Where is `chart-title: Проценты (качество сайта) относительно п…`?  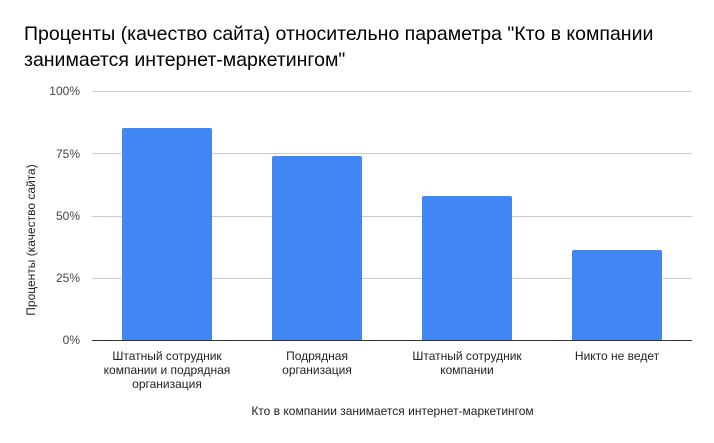
chart-title: Проценты (качество сайта) относительно п… is located at coordinates (364, 47).